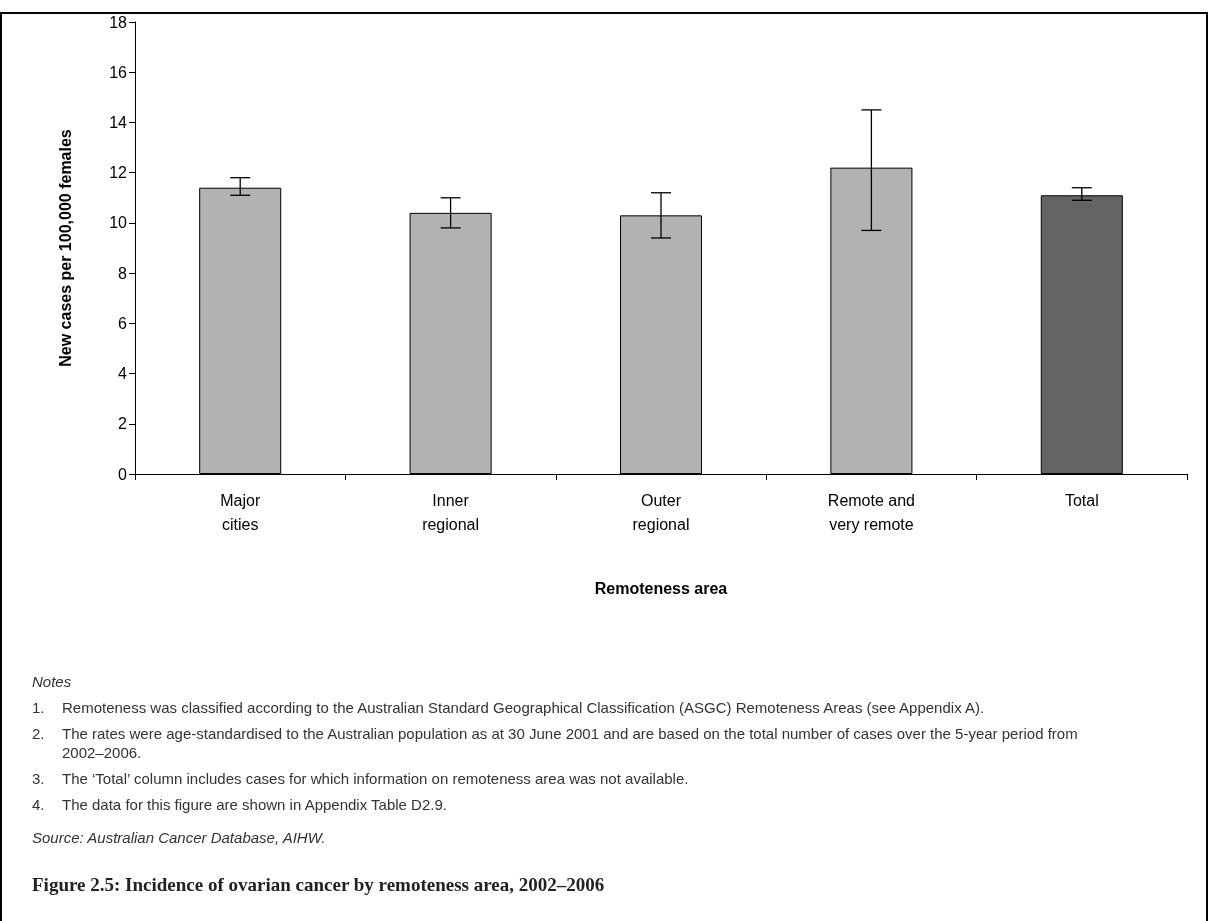 The height and width of the screenshot is (921, 1210). I want to click on x-tick-label: Total, so click(1081, 500).